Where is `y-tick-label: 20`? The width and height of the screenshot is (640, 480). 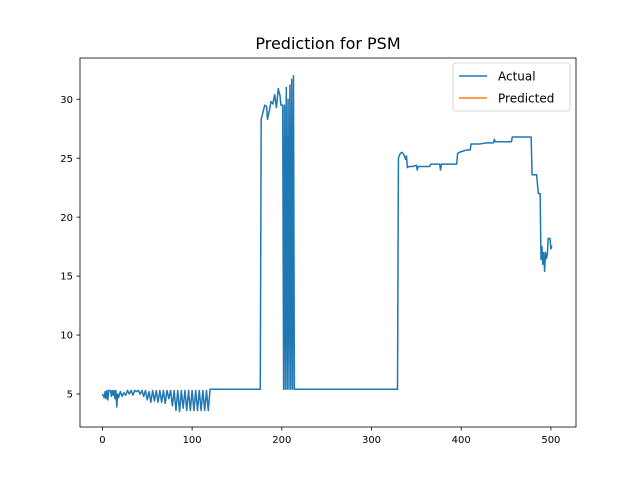
y-tick-label: 20 is located at coordinates (66, 218).